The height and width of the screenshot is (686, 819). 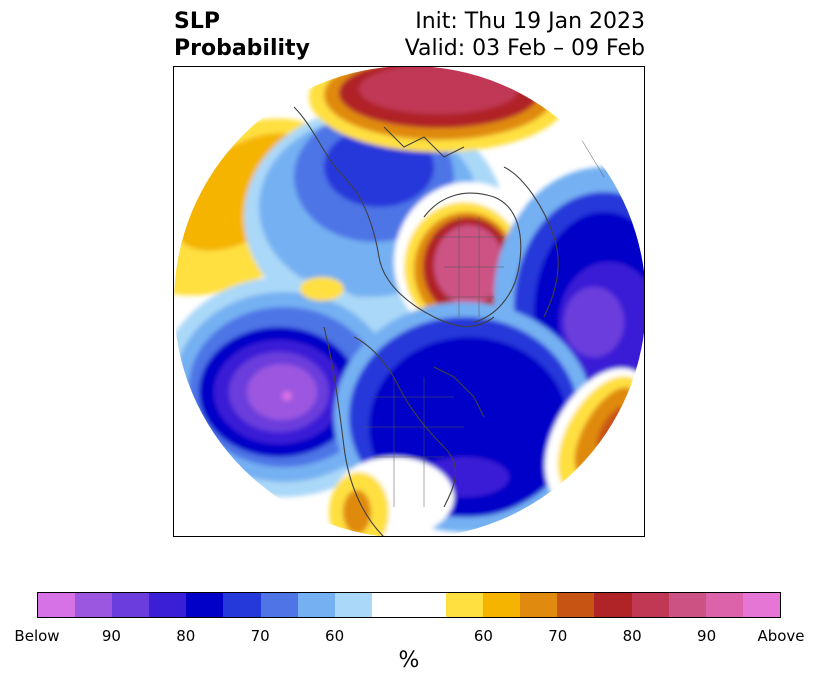 What do you see at coordinates (781, 636) in the screenshot?
I see `colorbar-tick-label: Above` at bounding box center [781, 636].